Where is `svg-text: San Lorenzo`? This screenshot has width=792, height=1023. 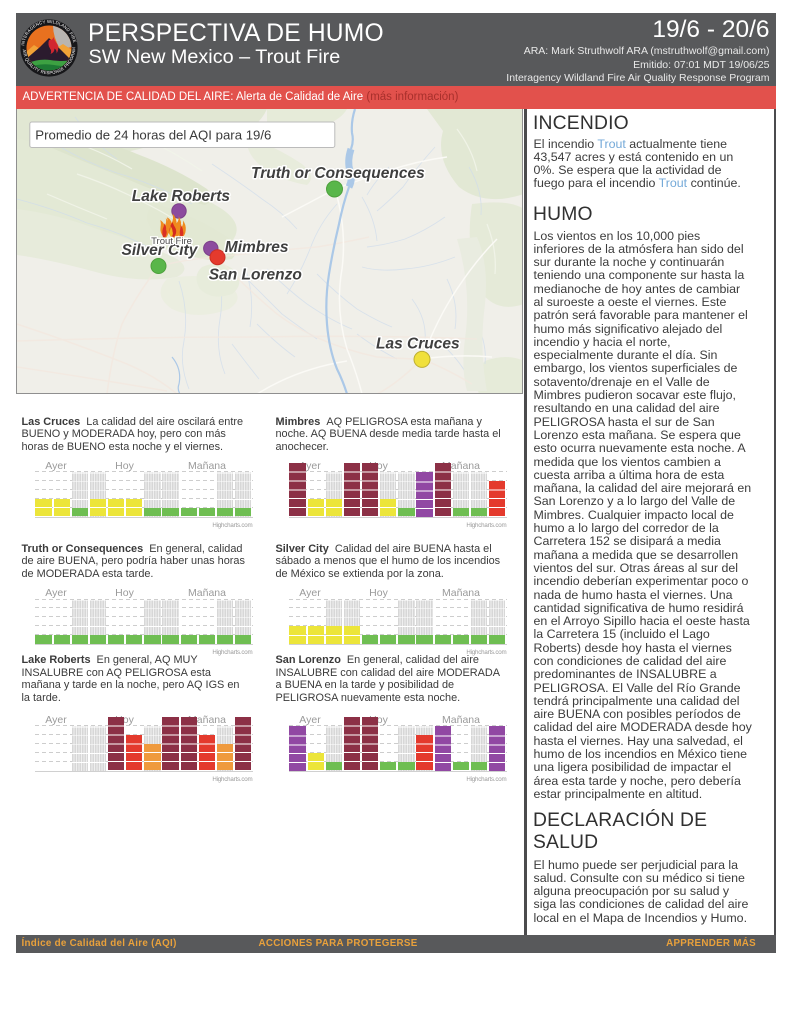
svg-text: San Lorenzo is located at coordinates (254, 275).